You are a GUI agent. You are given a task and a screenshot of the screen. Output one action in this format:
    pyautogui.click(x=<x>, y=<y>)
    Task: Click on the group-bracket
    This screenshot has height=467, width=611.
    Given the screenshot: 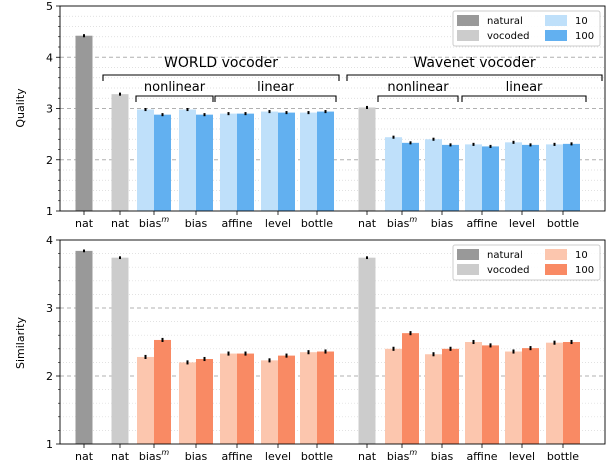 What is the action you would take?
    pyautogui.click(x=474, y=77)
    